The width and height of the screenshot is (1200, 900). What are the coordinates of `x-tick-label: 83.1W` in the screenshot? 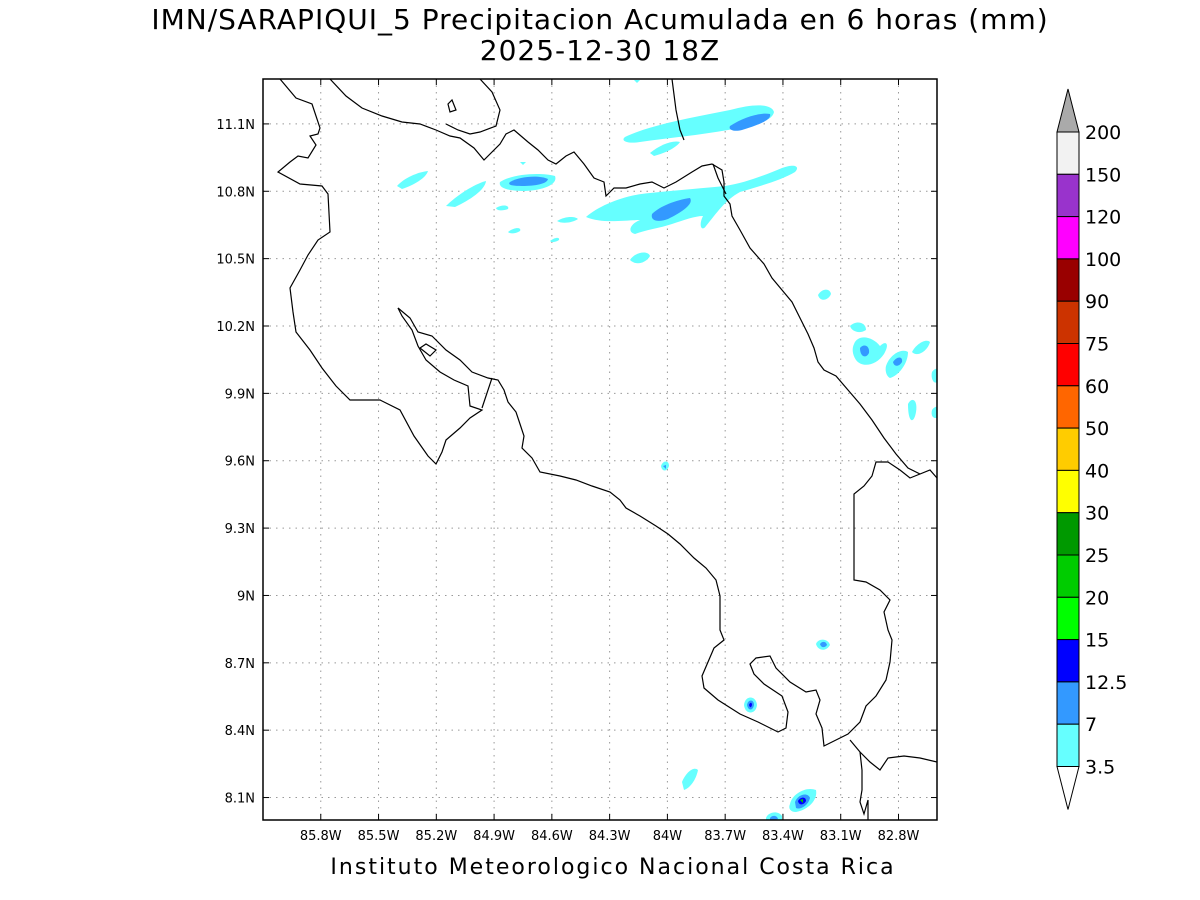 It's located at (841, 836).